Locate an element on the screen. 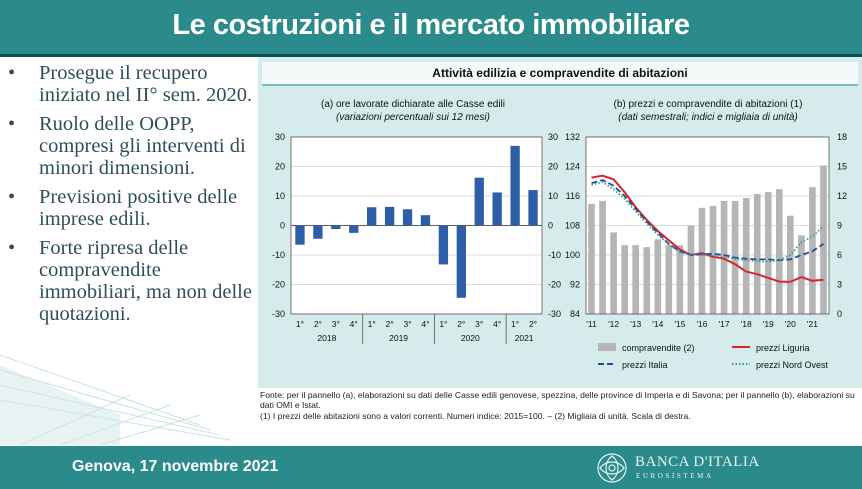 The image size is (862, 489). panel-b-ytick-left: 84 is located at coordinates (575, 314).